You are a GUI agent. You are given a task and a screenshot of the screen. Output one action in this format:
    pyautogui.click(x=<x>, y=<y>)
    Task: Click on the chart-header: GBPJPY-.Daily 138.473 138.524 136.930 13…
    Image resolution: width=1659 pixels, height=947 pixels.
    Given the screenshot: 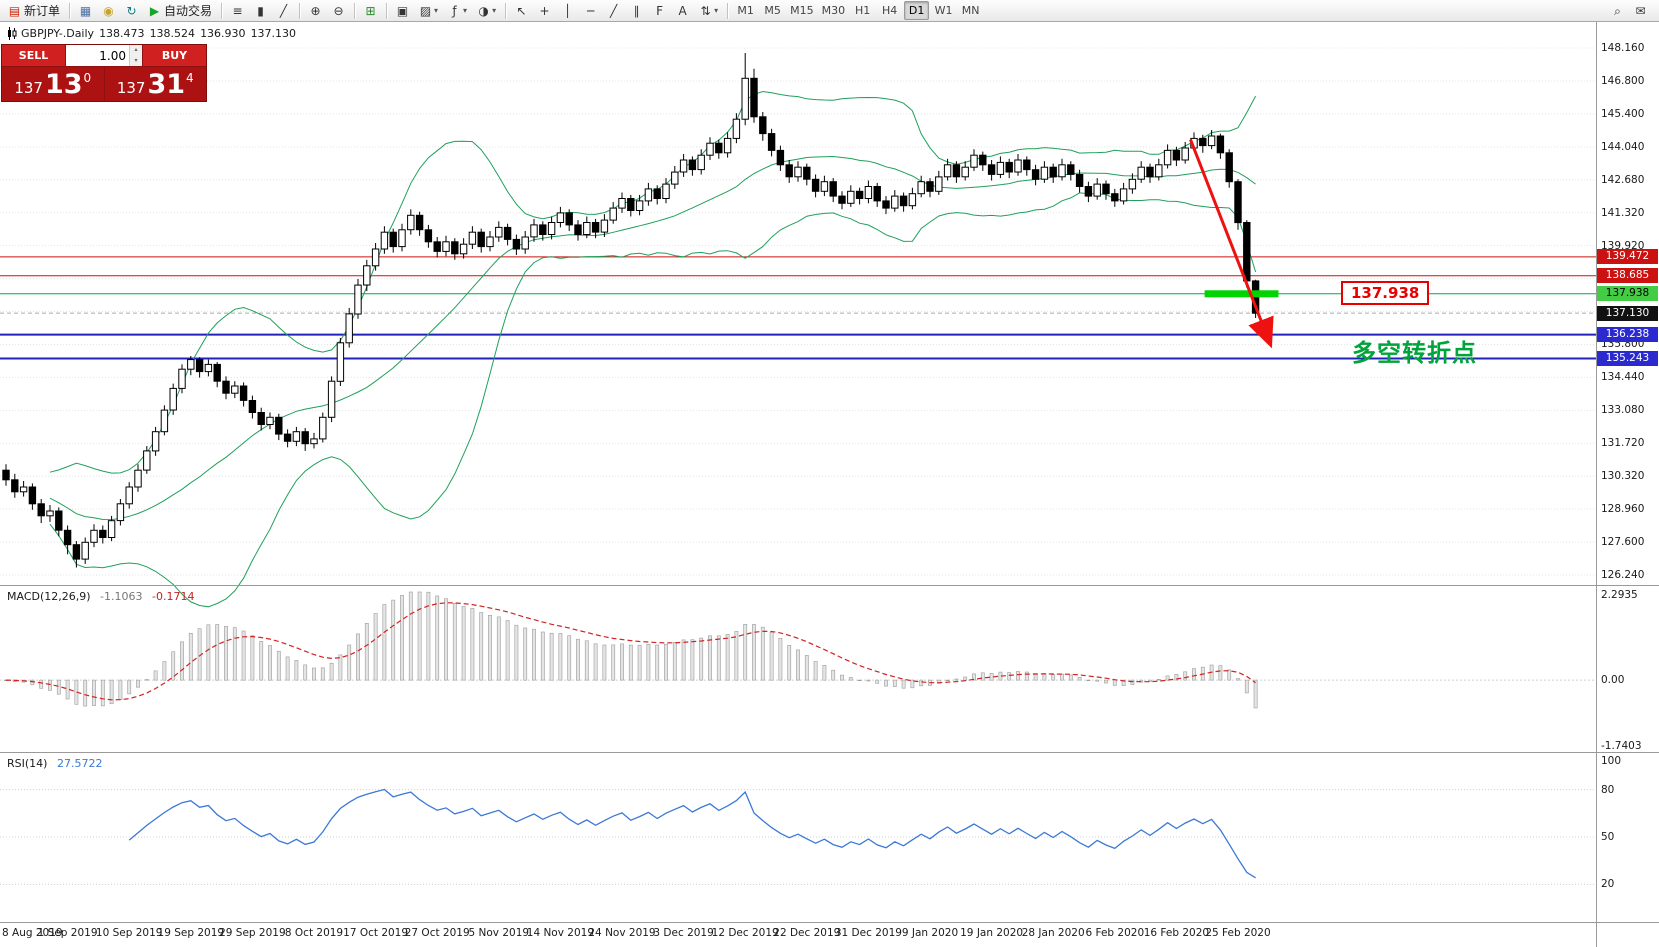 What is the action you would take?
    pyautogui.click(x=154, y=33)
    